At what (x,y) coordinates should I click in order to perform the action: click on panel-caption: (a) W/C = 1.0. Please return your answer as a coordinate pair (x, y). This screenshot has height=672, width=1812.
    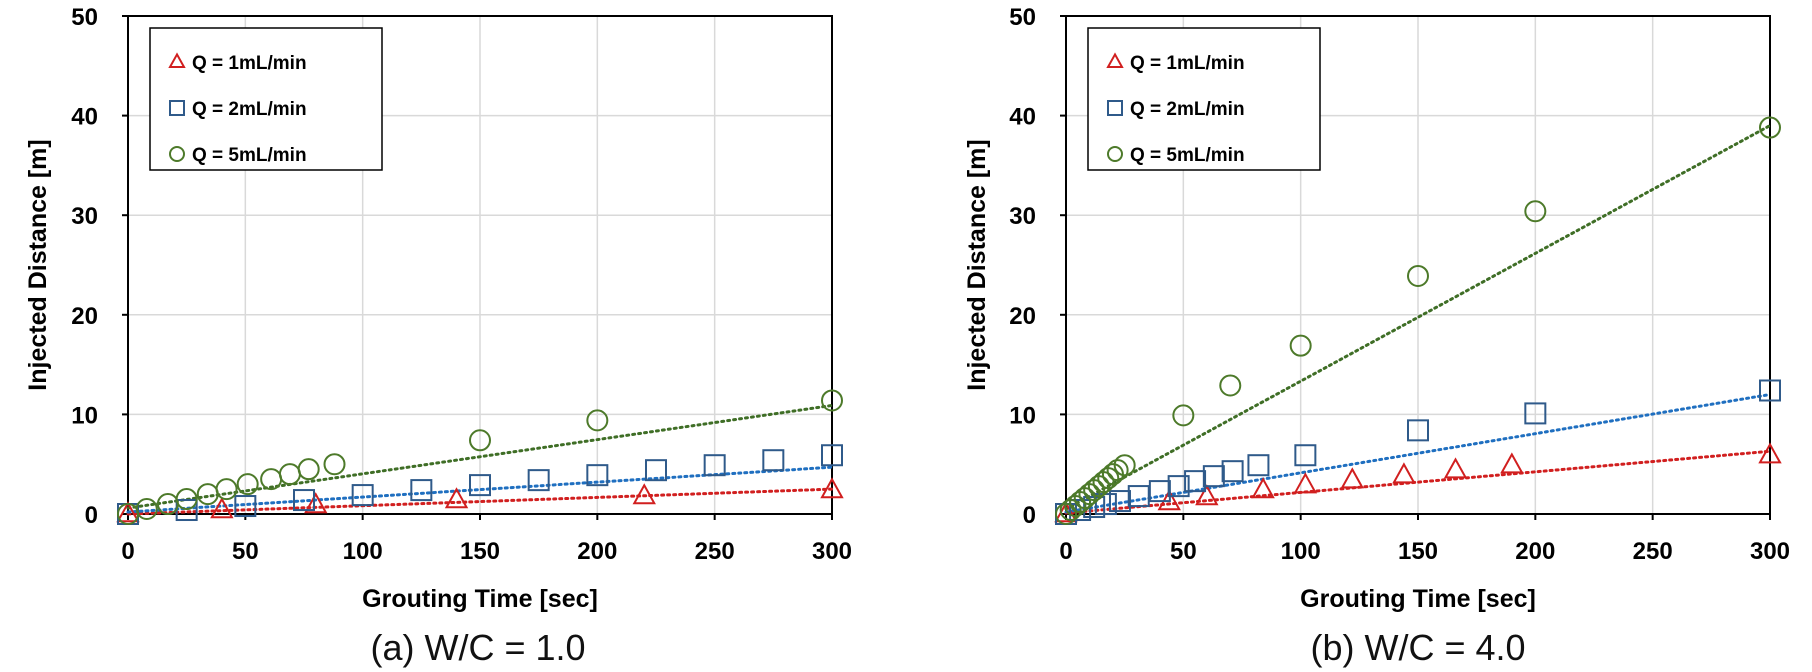
    Looking at the image, I should click on (477, 647).